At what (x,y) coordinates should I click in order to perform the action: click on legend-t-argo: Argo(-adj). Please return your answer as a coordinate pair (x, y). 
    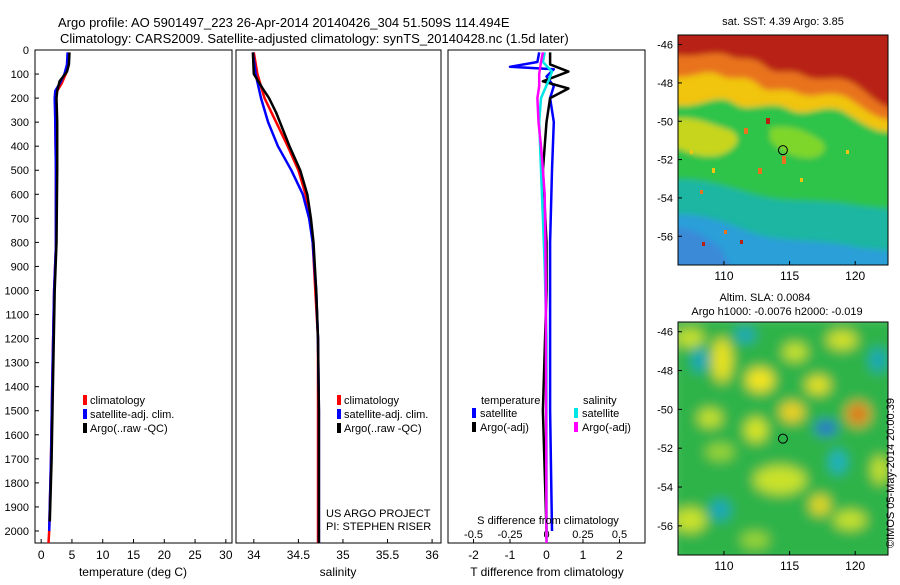
    Looking at the image, I should click on (504, 428).